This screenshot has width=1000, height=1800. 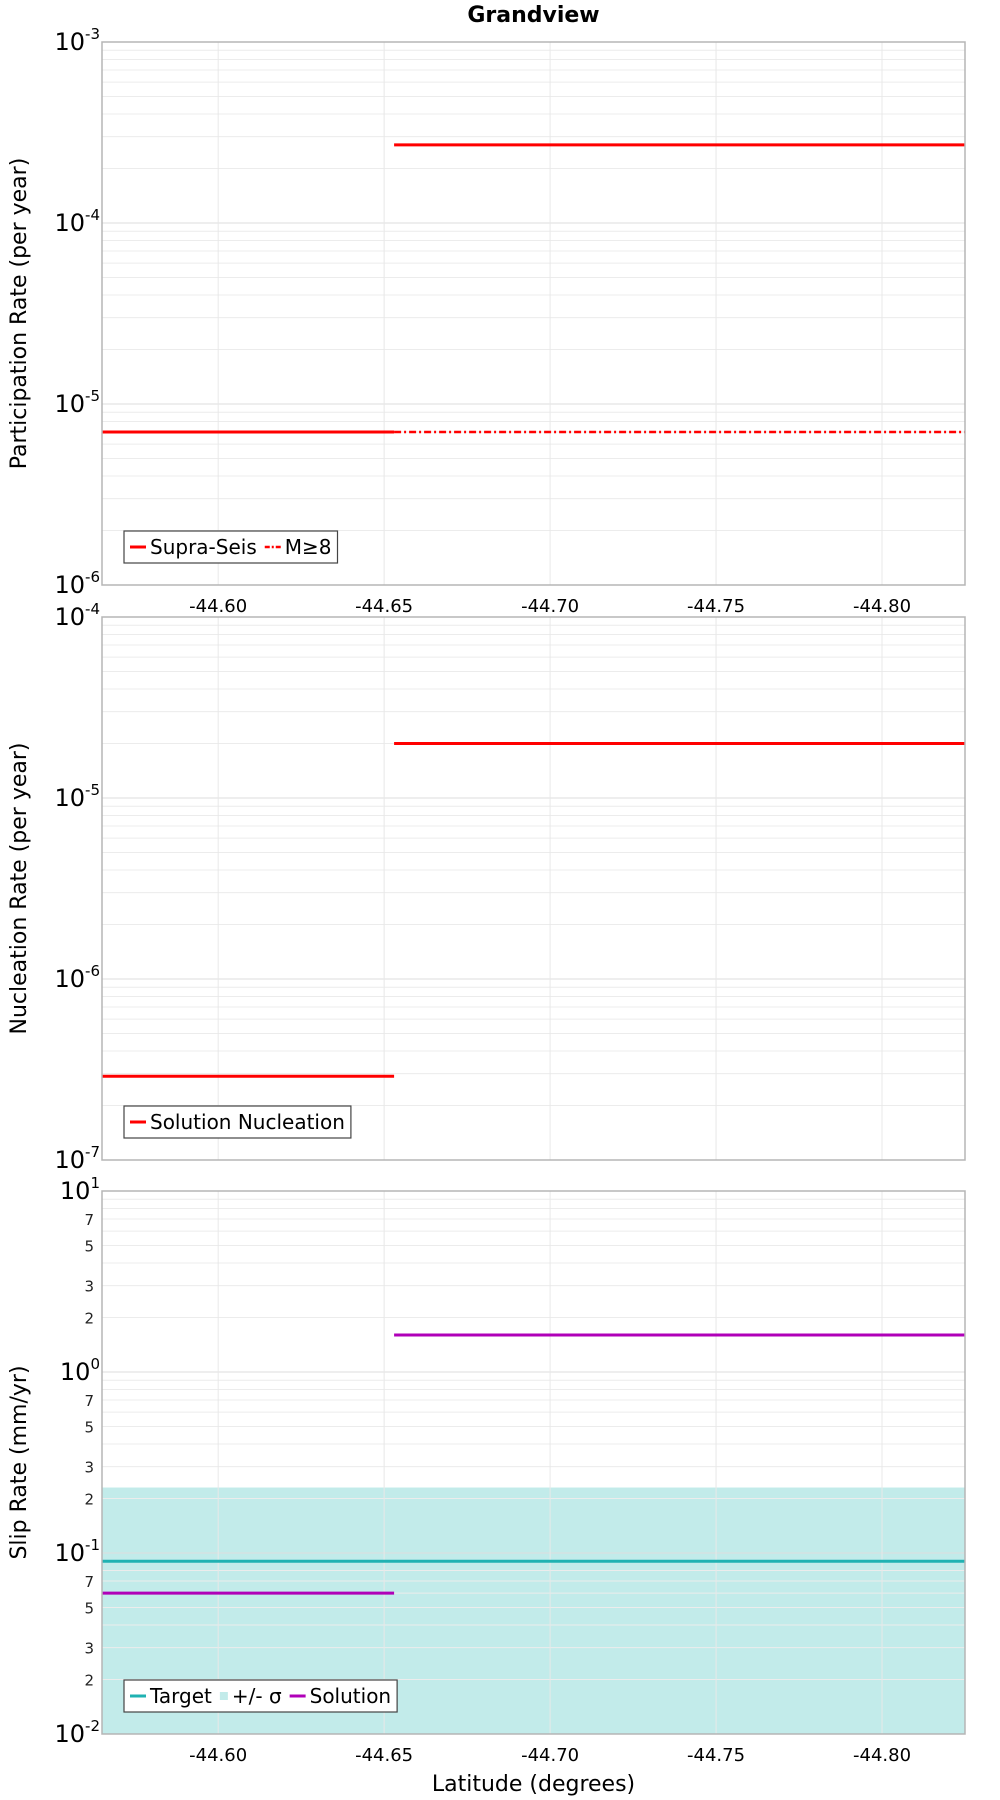 I want to click on y-tick-label: 10⁰, so click(x=80, y=1370).